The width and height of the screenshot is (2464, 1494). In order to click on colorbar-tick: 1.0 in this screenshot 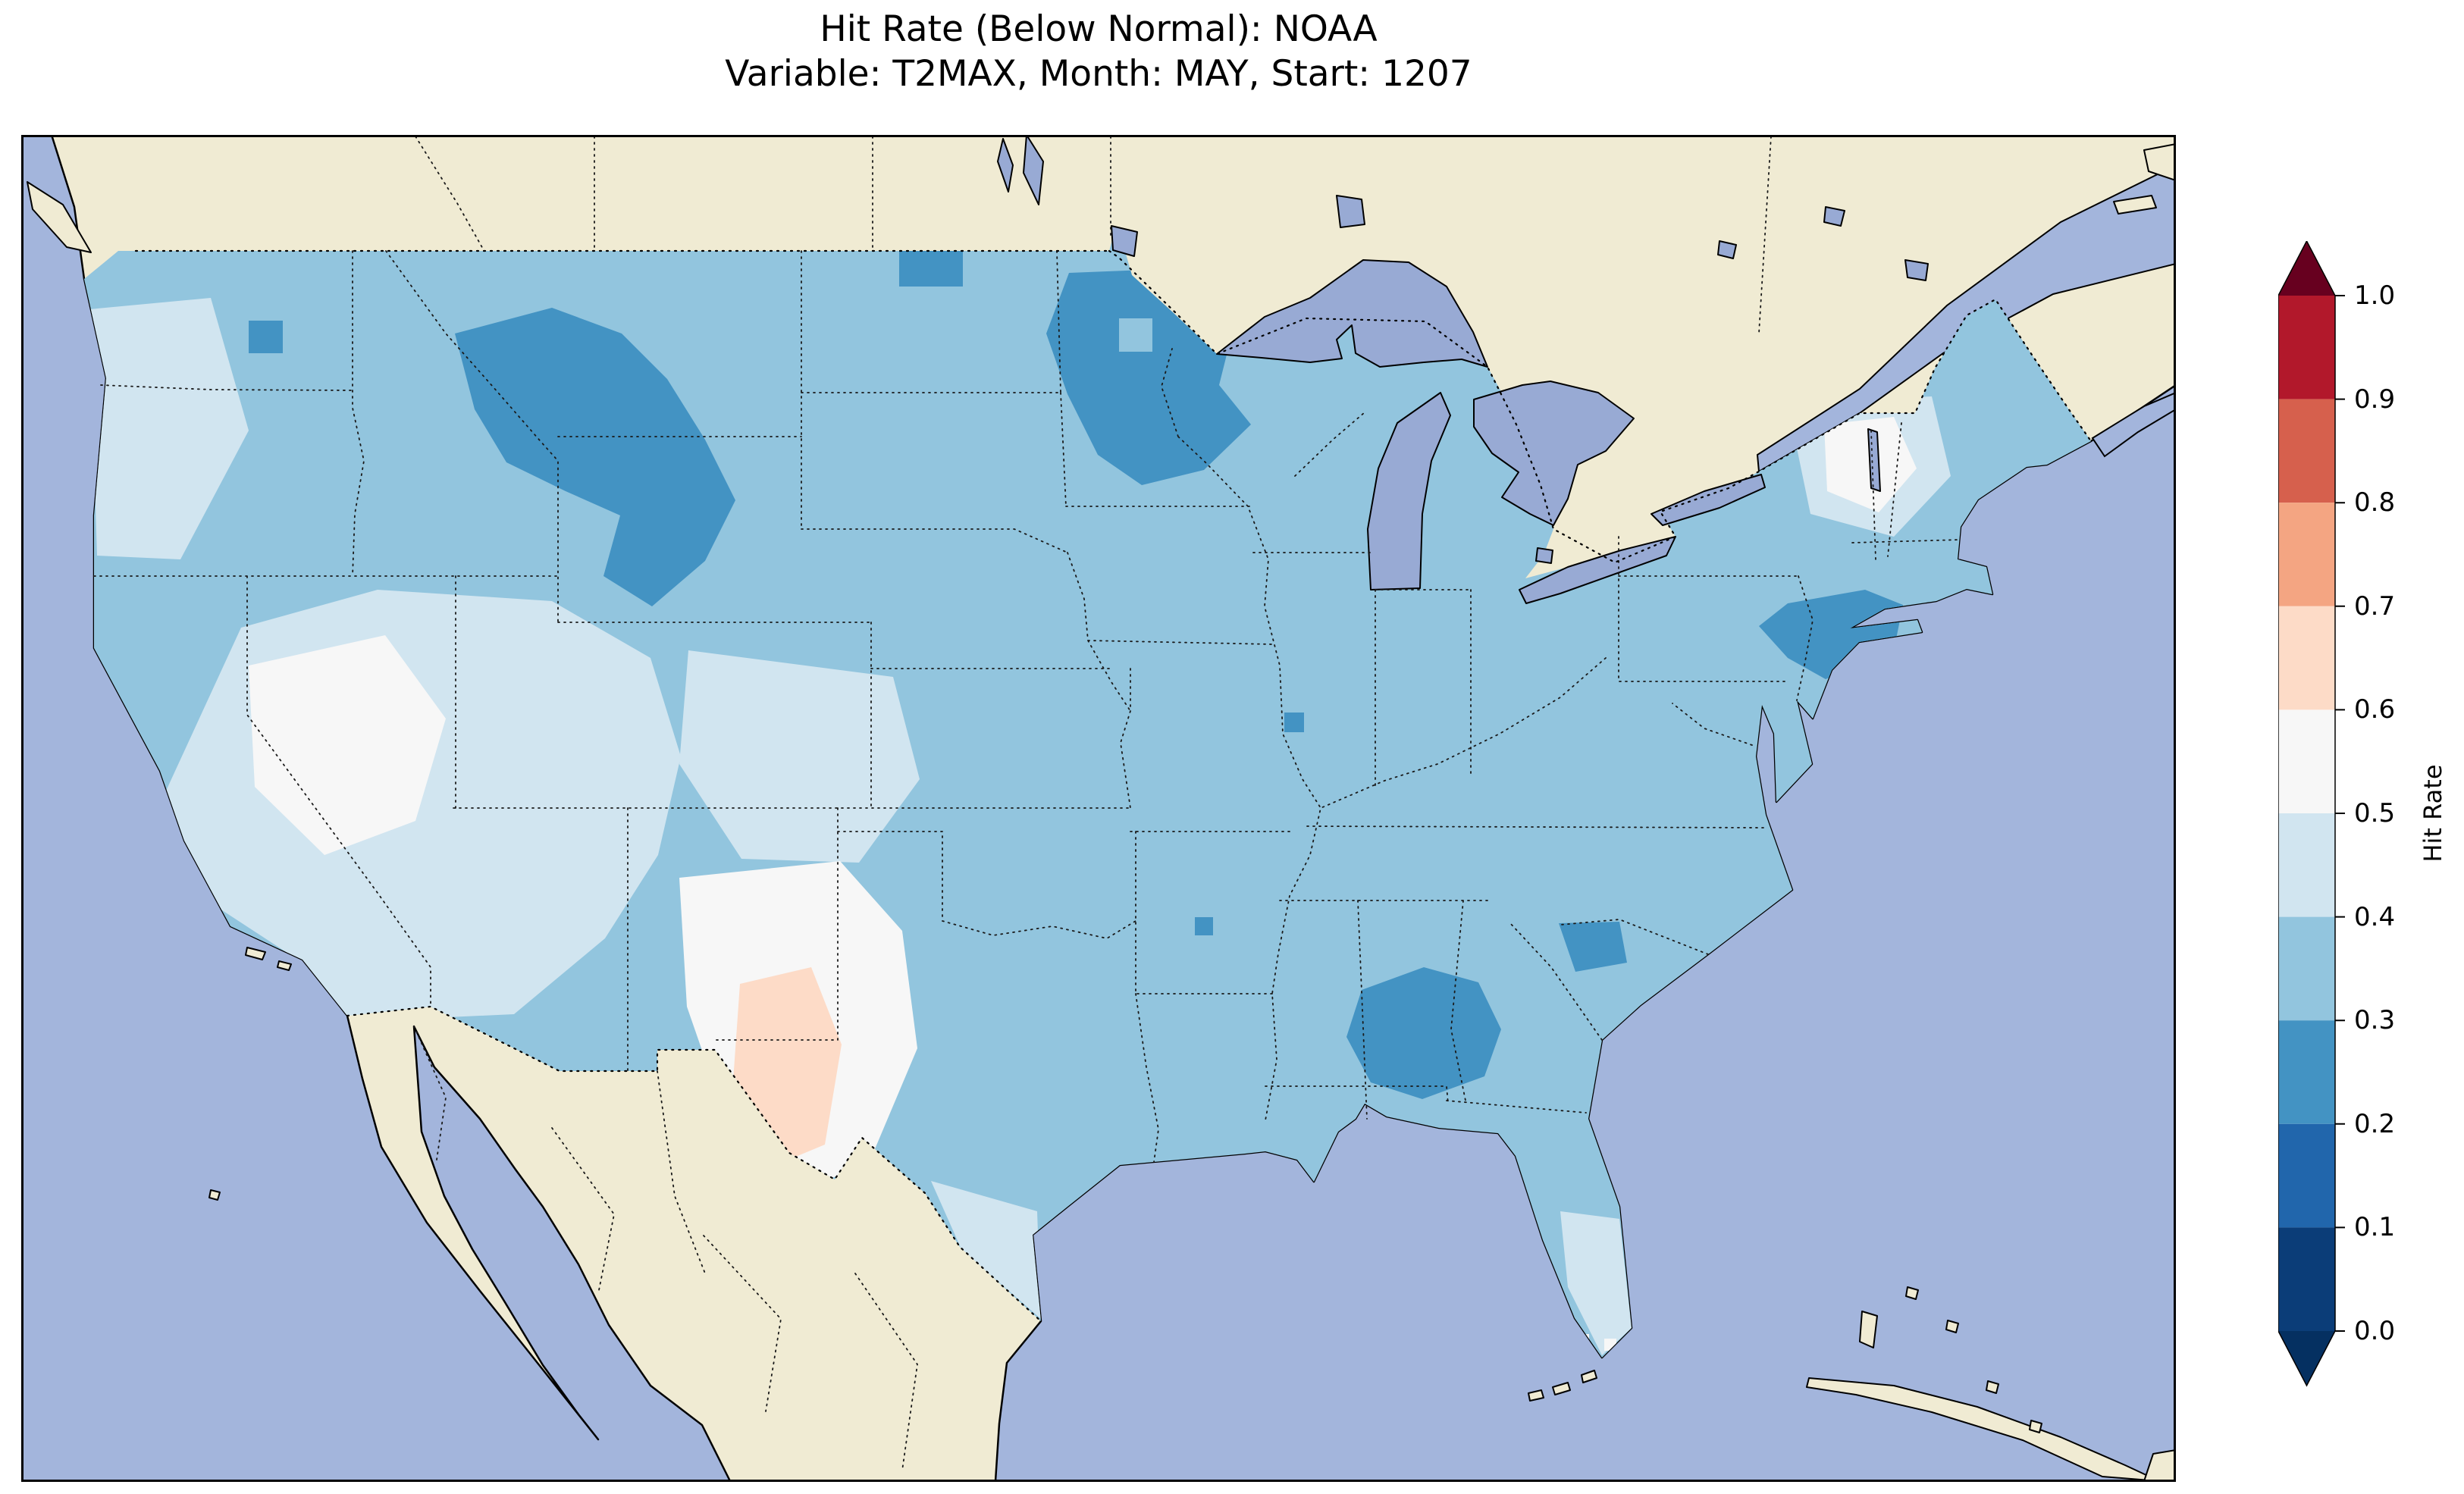, I will do `click(2374, 295)`.